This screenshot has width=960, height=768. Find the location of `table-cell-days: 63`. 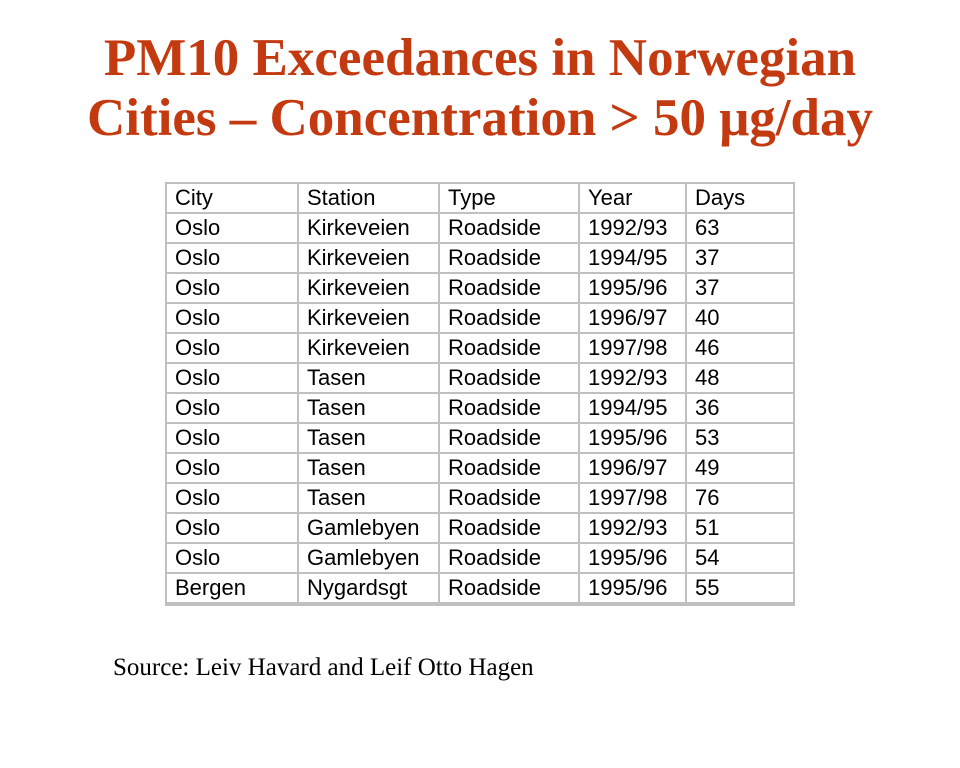

table-cell-days: 63 is located at coordinates (740, 228).